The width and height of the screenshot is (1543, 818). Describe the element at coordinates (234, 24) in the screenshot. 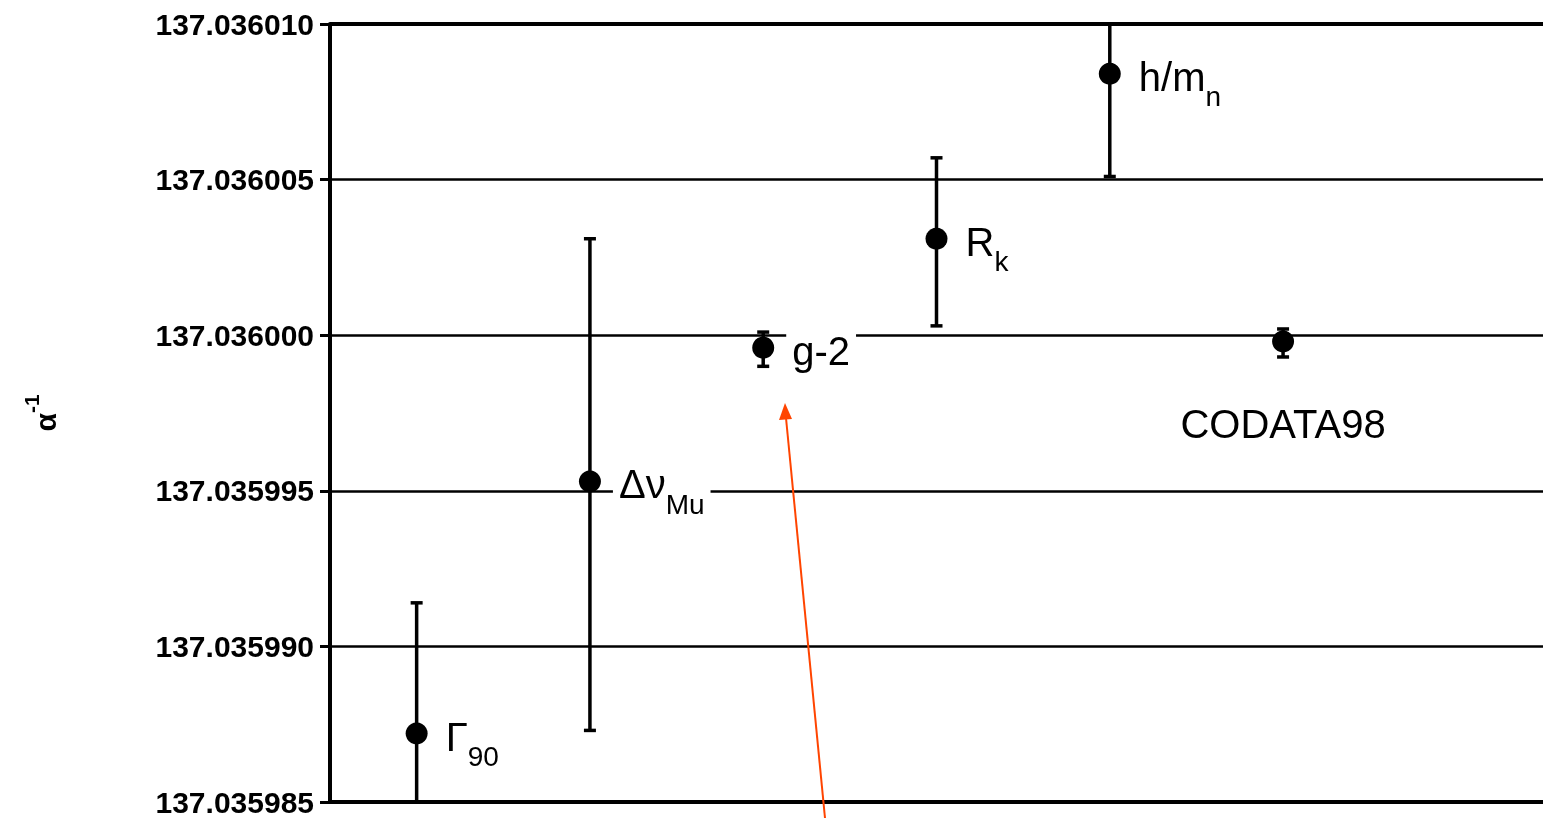

I see `y-tick-label: 137.036010` at that location.